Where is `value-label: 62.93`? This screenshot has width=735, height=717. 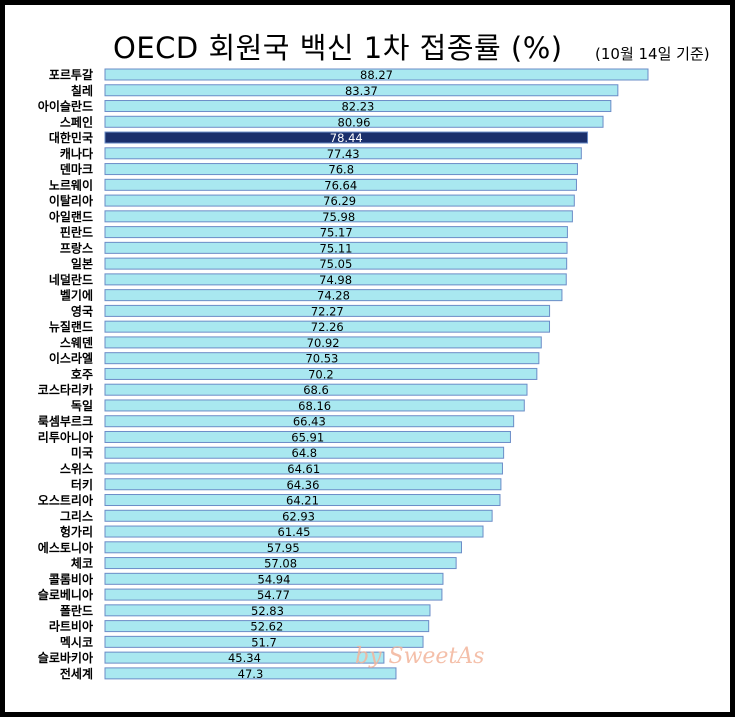
value-label: 62.93 is located at coordinates (298, 516).